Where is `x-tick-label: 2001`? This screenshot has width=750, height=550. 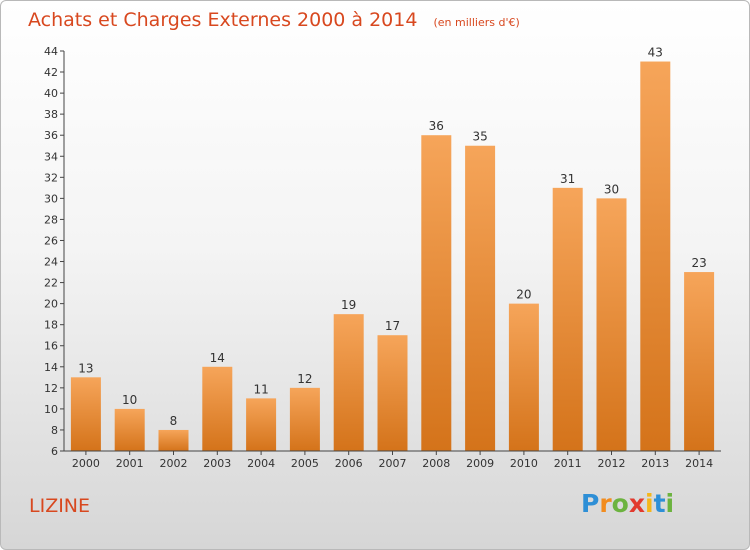 x-tick-label: 2001 is located at coordinates (130, 463).